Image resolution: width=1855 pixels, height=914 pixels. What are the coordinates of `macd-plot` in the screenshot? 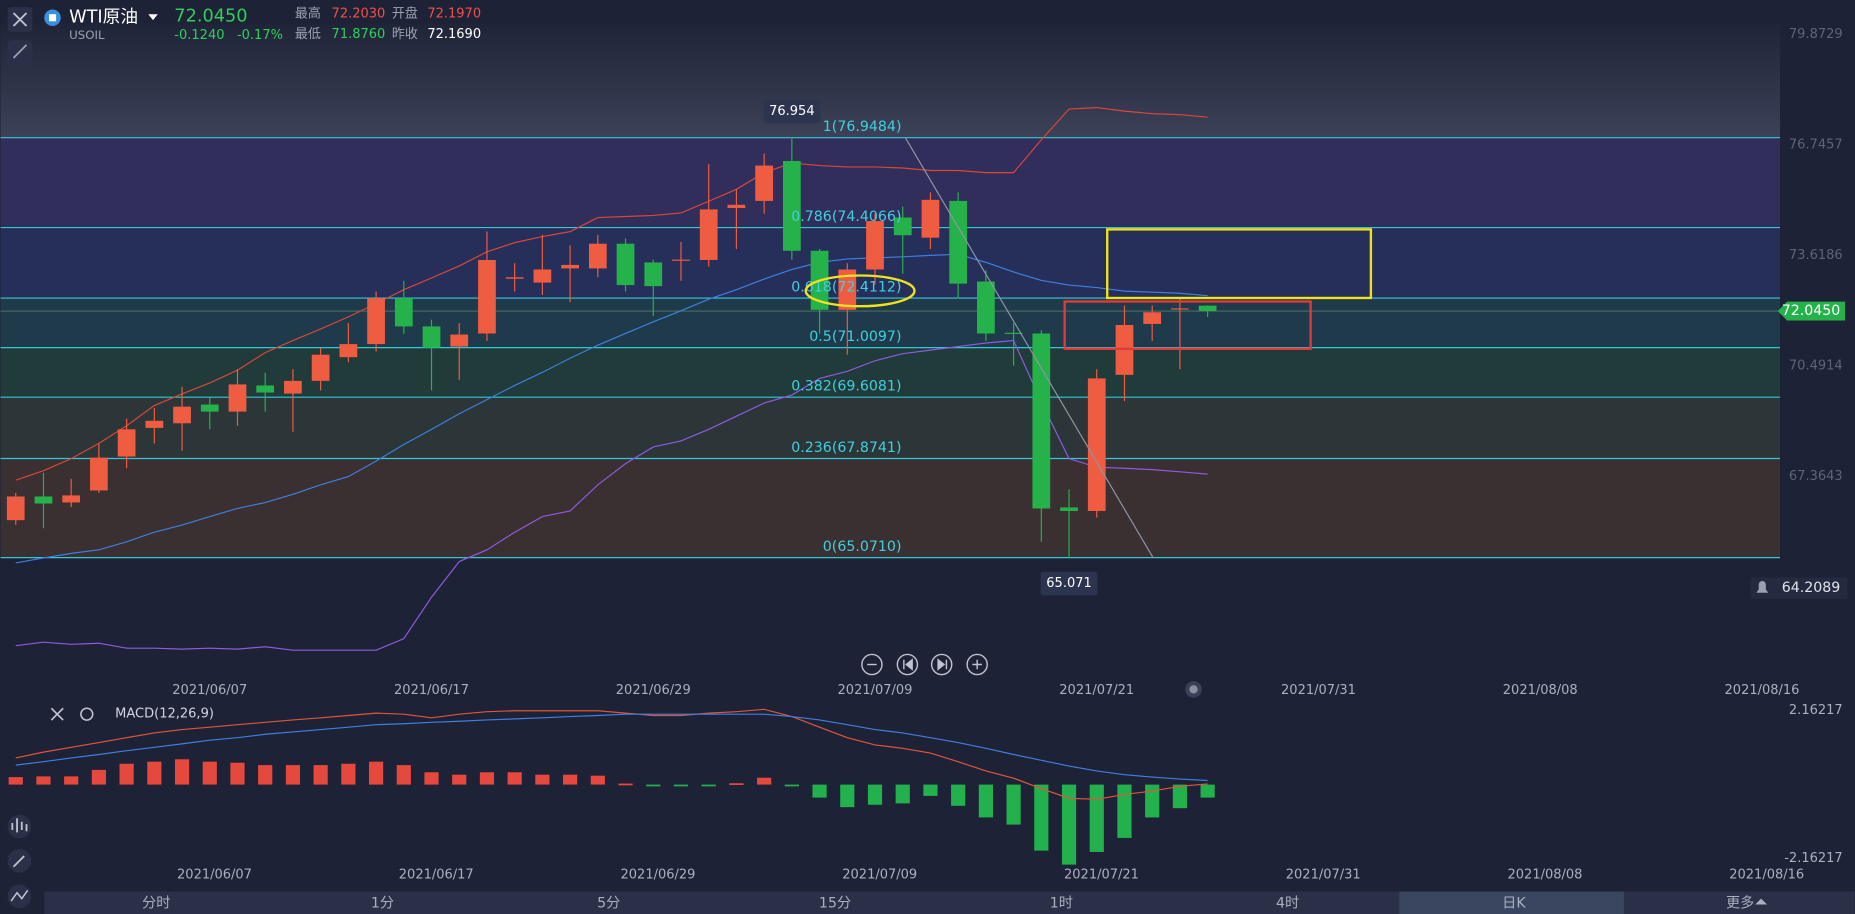 It's located at (611, 786).